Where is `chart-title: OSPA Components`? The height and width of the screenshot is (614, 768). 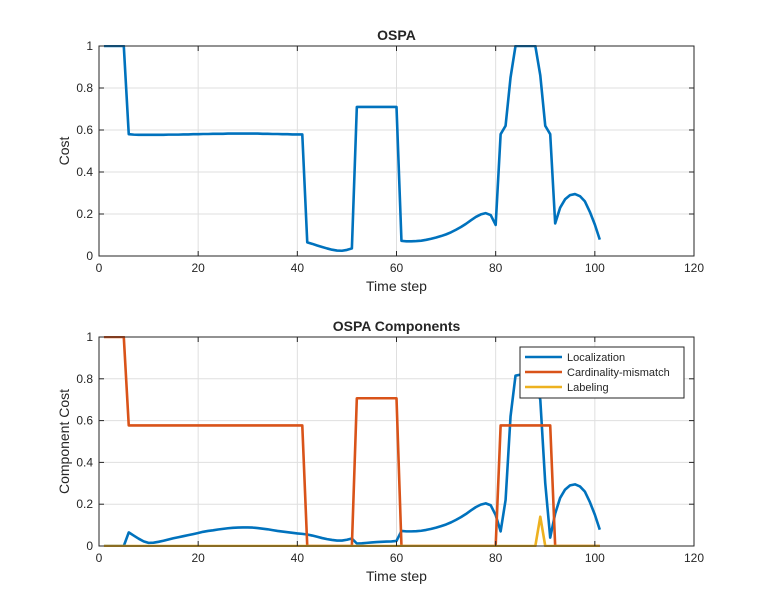
chart-title: OSPA Components is located at coordinates (397, 326).